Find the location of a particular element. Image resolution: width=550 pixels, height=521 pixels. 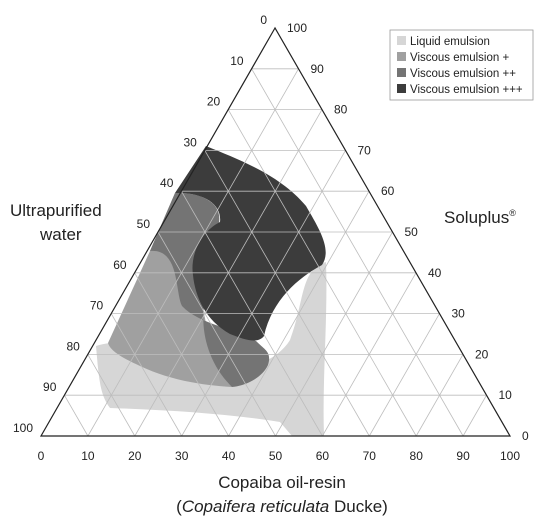

right-tick-label: 0 is located at coordinates (525, 436).